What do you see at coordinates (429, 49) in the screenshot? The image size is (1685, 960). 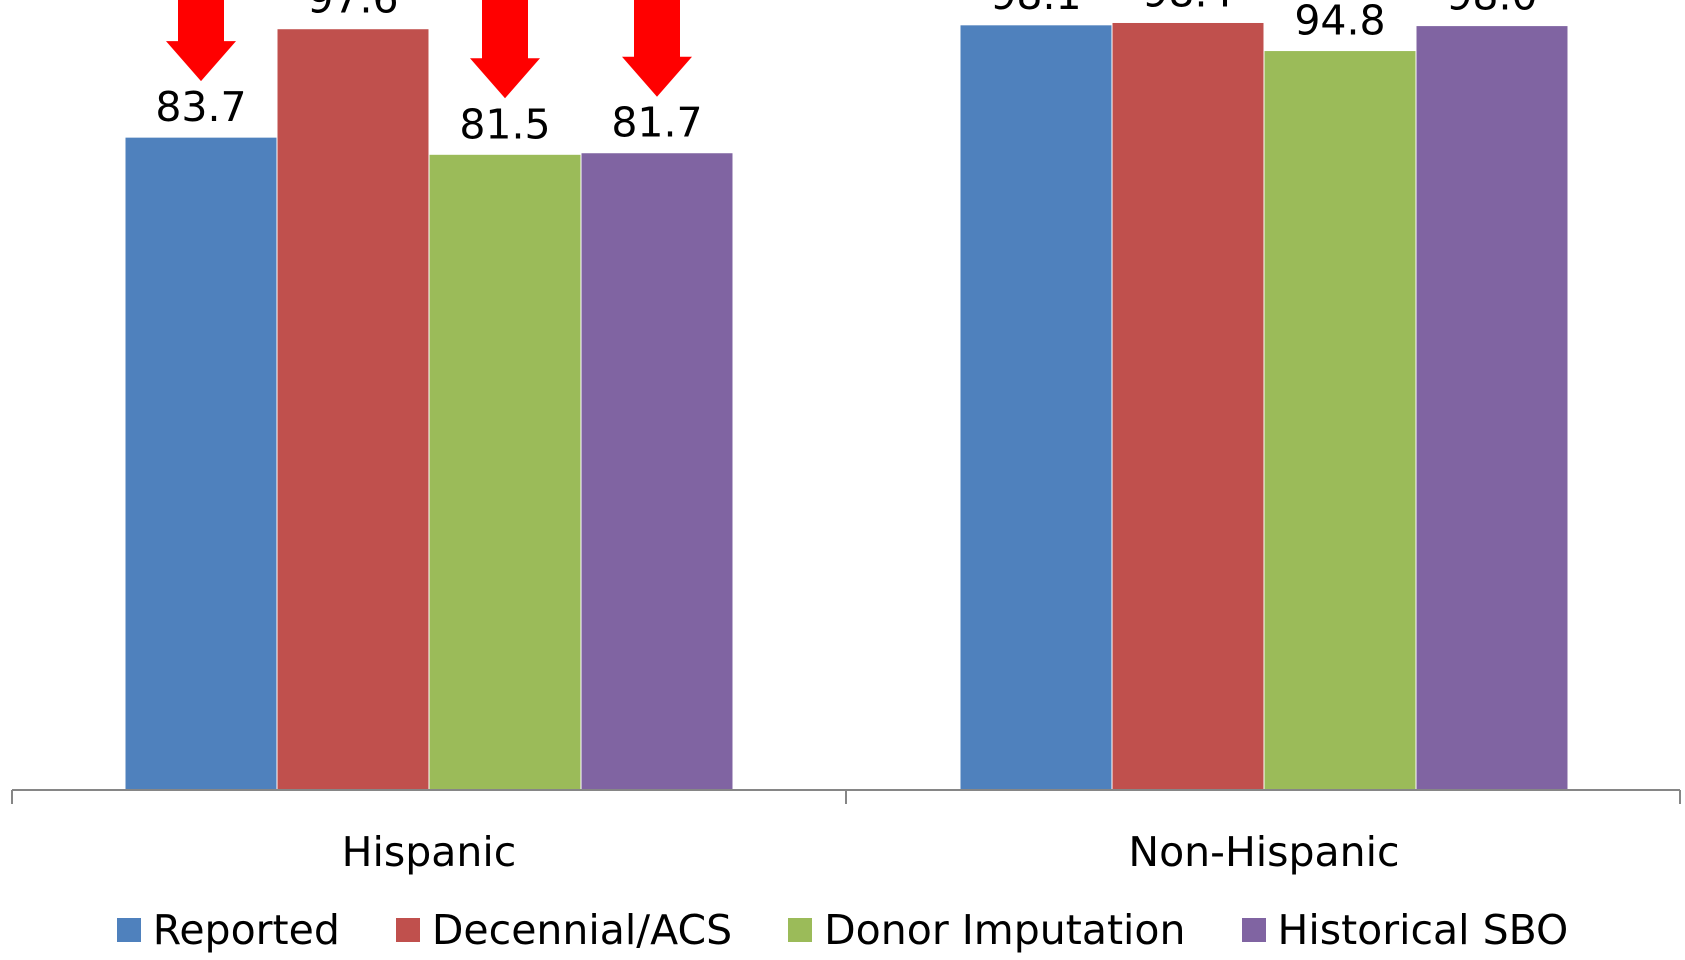 I see `arrows-layer` at bounding box center [429, 49].